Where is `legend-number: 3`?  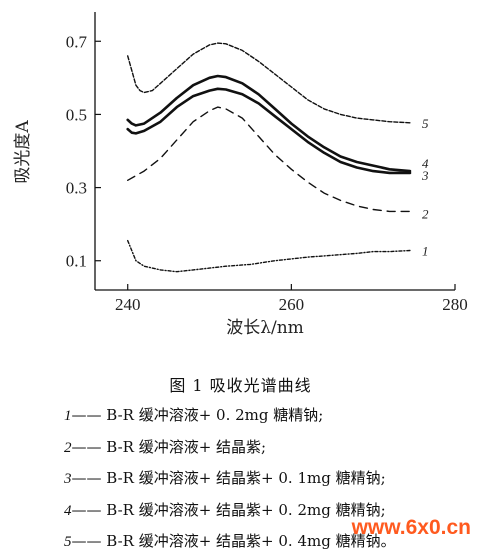
legend-number: 3 is located at coordinates (68, 479).